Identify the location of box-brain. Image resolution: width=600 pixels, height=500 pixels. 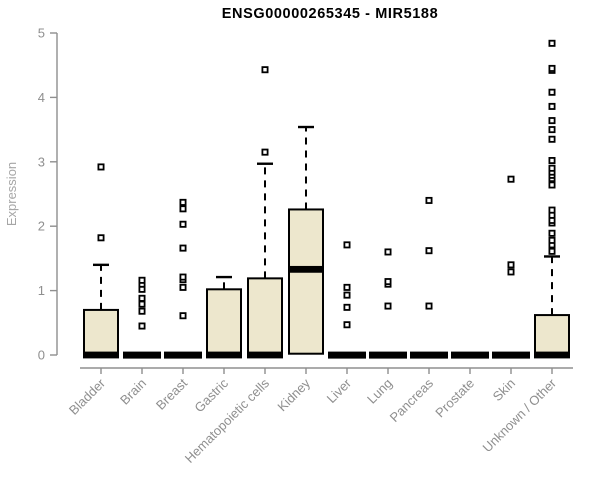
(142, 317).